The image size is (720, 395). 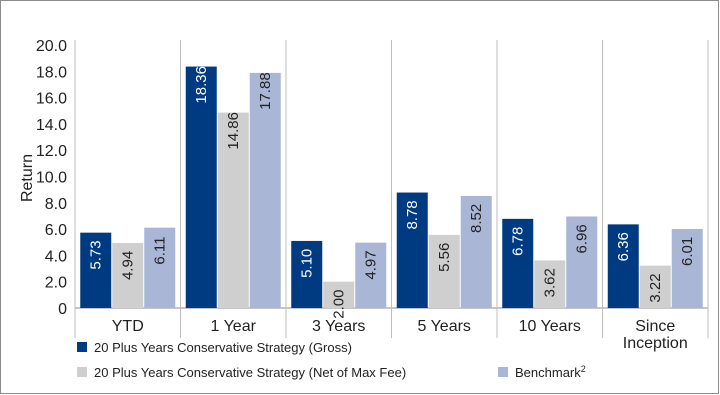 I want to click on bar-value-label: 3.62, so click(x=550, y=282).